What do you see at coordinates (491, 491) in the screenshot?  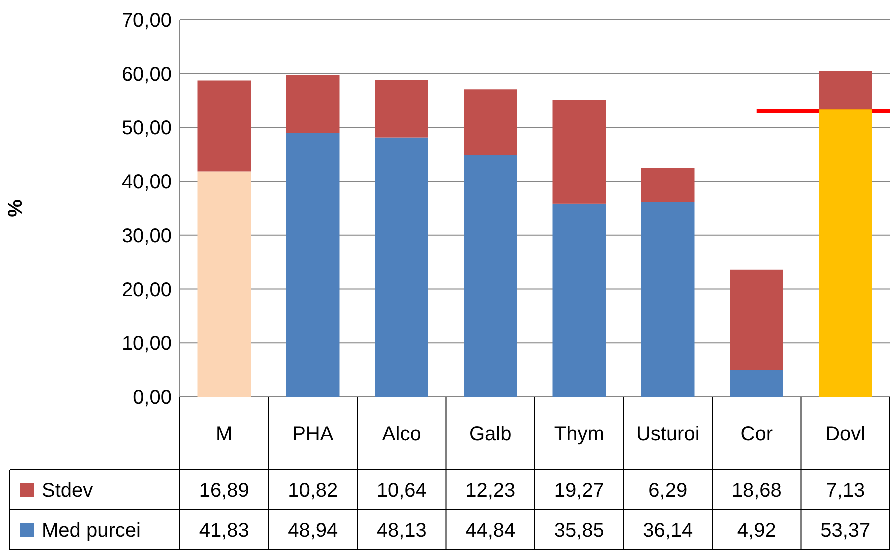 I see `data-label: 12,23` at bounding box center [491, 491].